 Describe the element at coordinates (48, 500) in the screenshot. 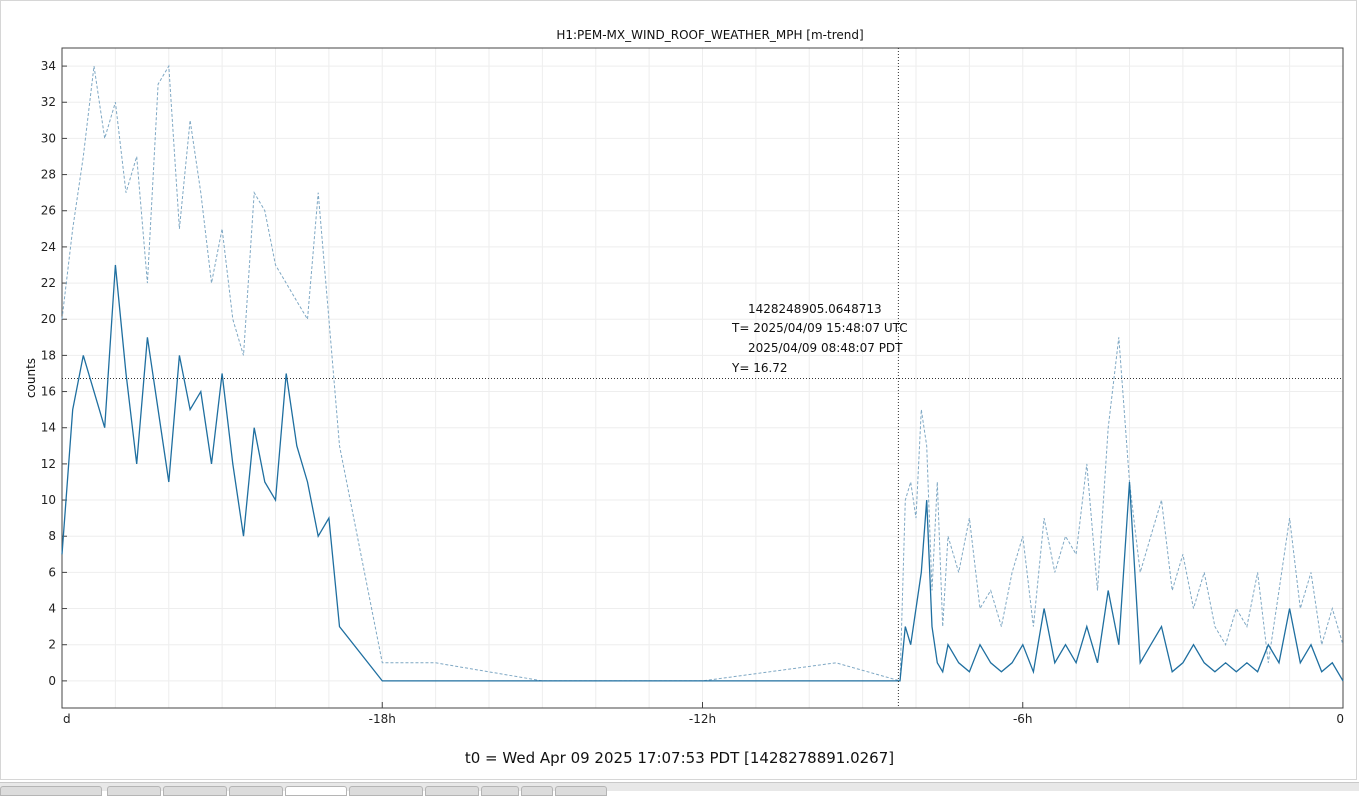

I see `y-tick-label: 10` at that location.